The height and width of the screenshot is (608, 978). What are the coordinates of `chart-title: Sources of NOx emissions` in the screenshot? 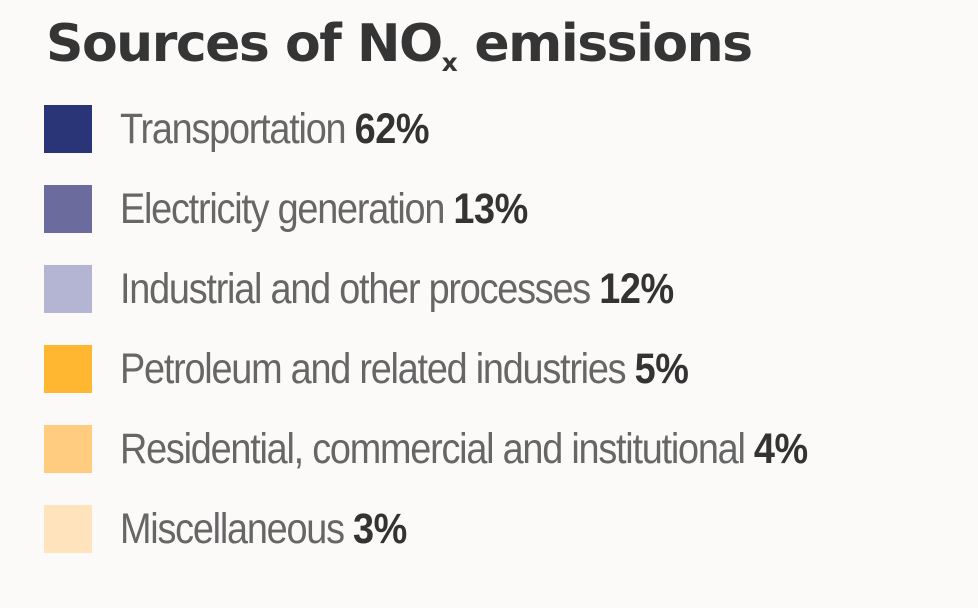 It's located at (399, 48).